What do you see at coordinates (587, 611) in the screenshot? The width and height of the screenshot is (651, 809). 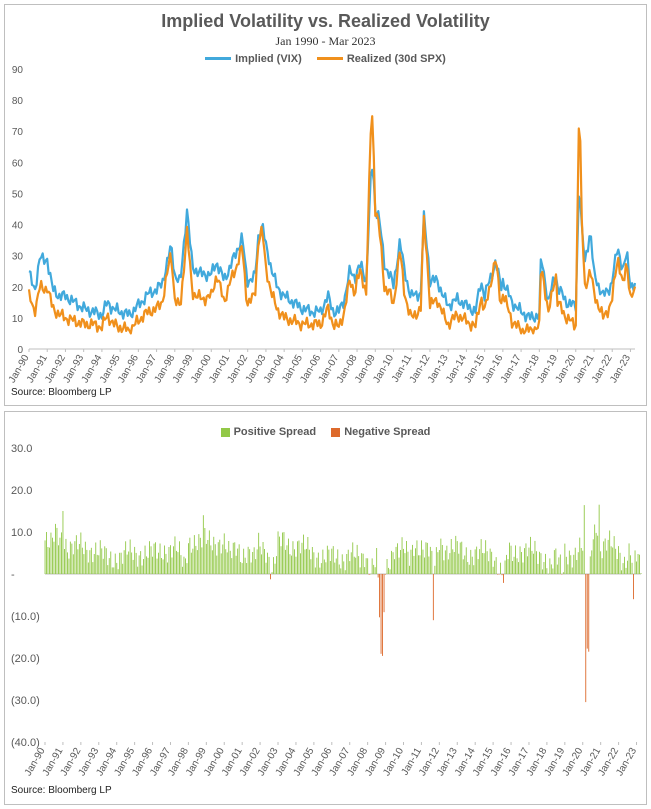 I see `bar-negative` at bounding box center [587, 611].